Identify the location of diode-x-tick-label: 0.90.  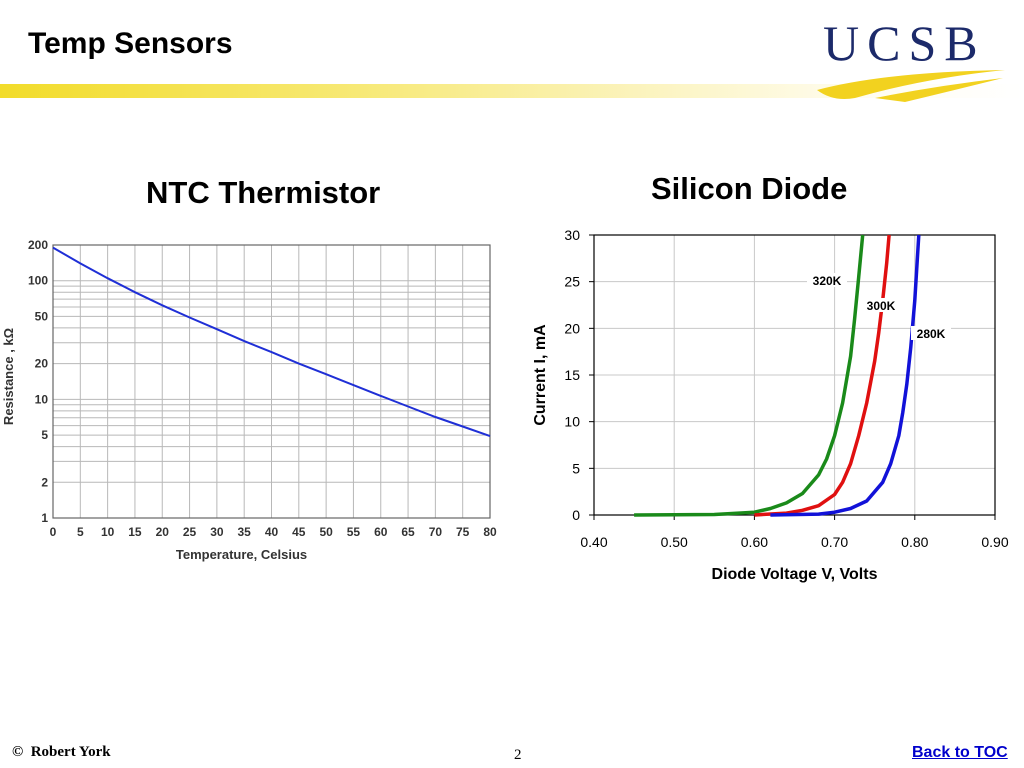
(994, 542).